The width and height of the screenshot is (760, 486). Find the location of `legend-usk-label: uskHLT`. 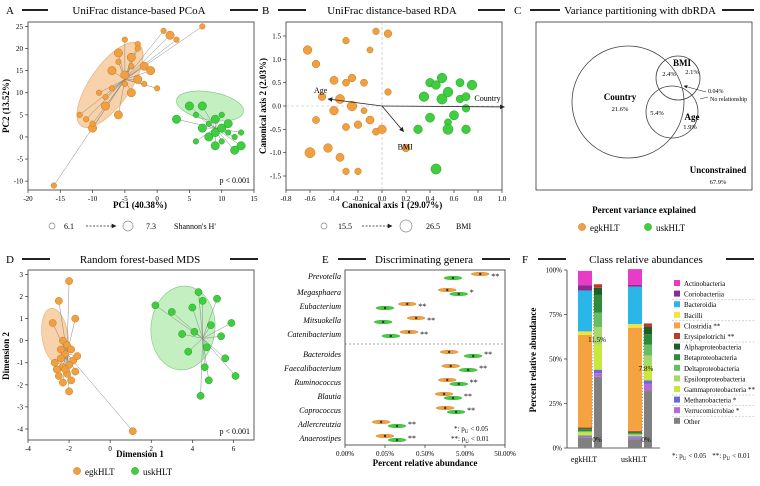

legend-usk-label: uskHLT is located at coordinates (671, 228).